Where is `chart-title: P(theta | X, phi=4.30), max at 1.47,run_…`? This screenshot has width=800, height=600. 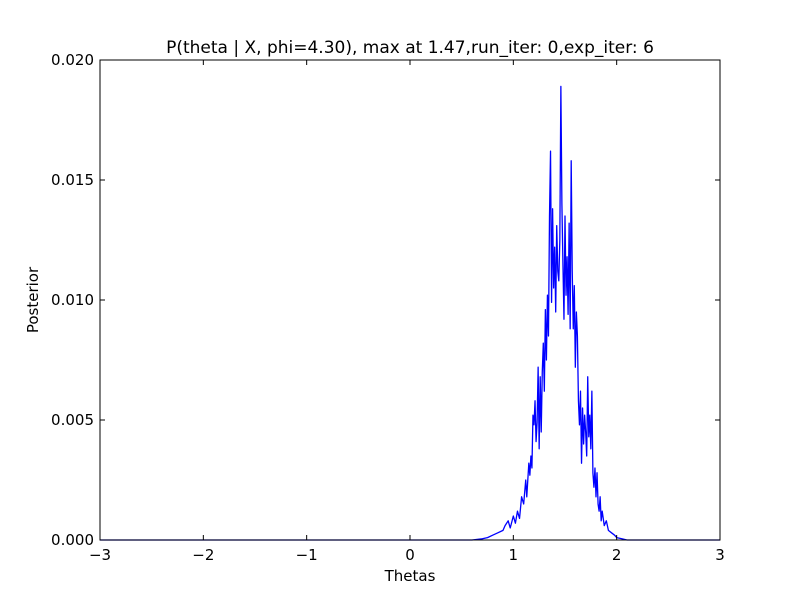 chart-title: P(theta | X, phi=4.30), max at 1.47,run_… is located at coordinates (410, 48).